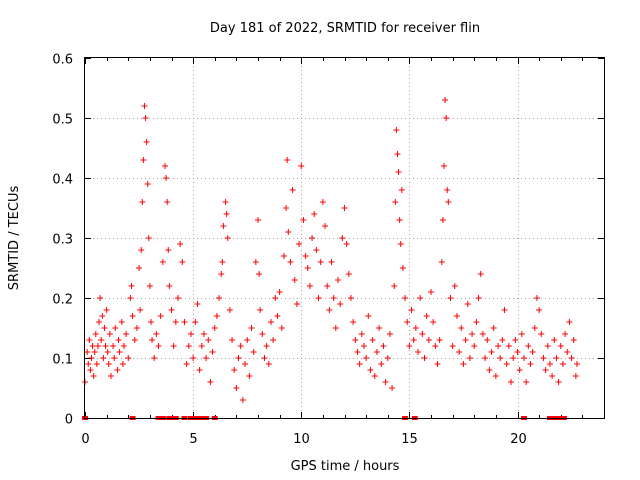 The height and width of the screenshot is (480, 640). I want to click on y-tick-label: 0.3, so click(62, 240).